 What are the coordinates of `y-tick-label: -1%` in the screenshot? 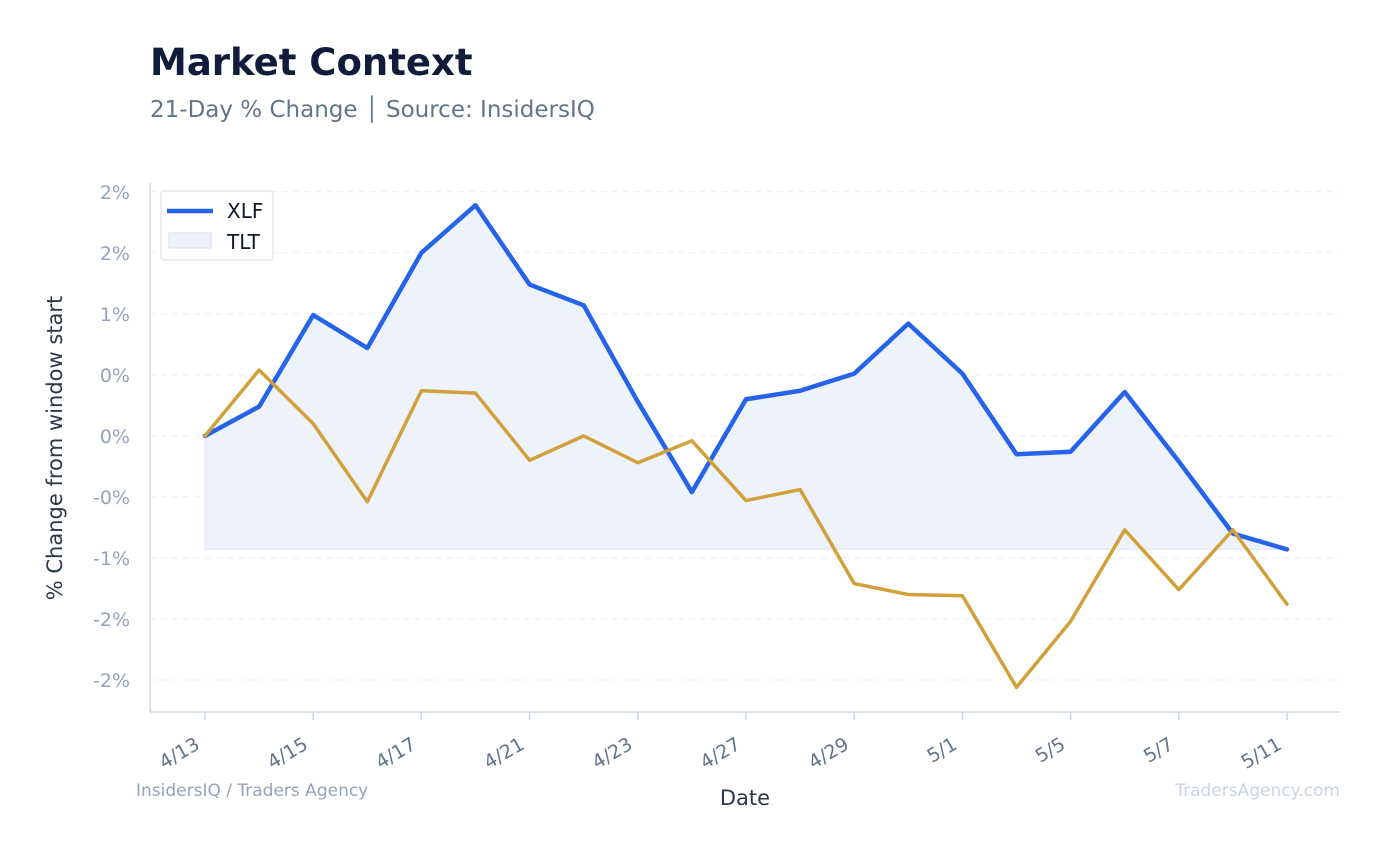 It's located at (111, 559).